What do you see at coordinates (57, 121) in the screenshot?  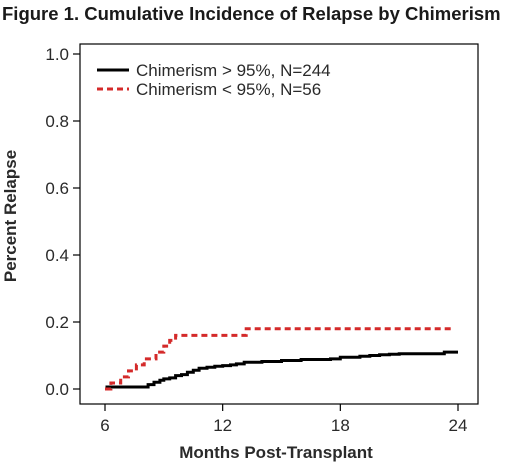 I see `y-tick-label: 0.8` at bounding box center [57, 121].